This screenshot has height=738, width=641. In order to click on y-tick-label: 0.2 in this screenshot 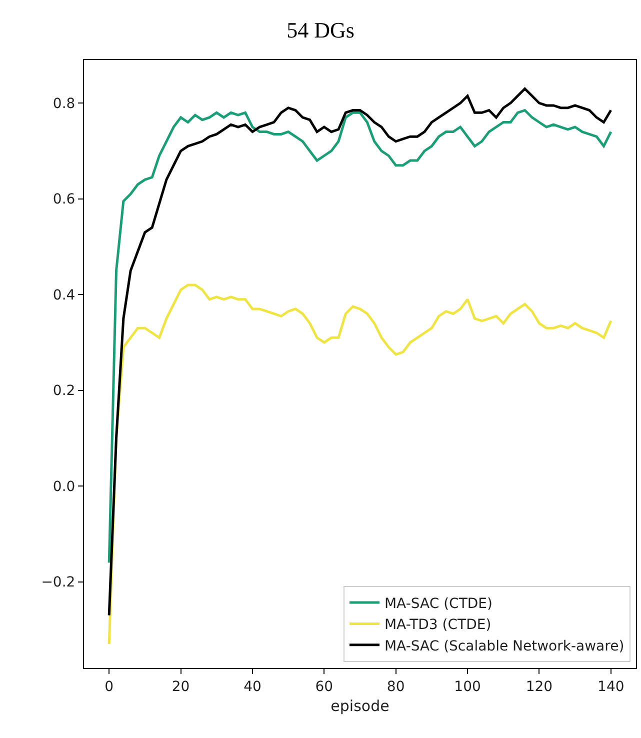, I will do `click(64, 391)`.